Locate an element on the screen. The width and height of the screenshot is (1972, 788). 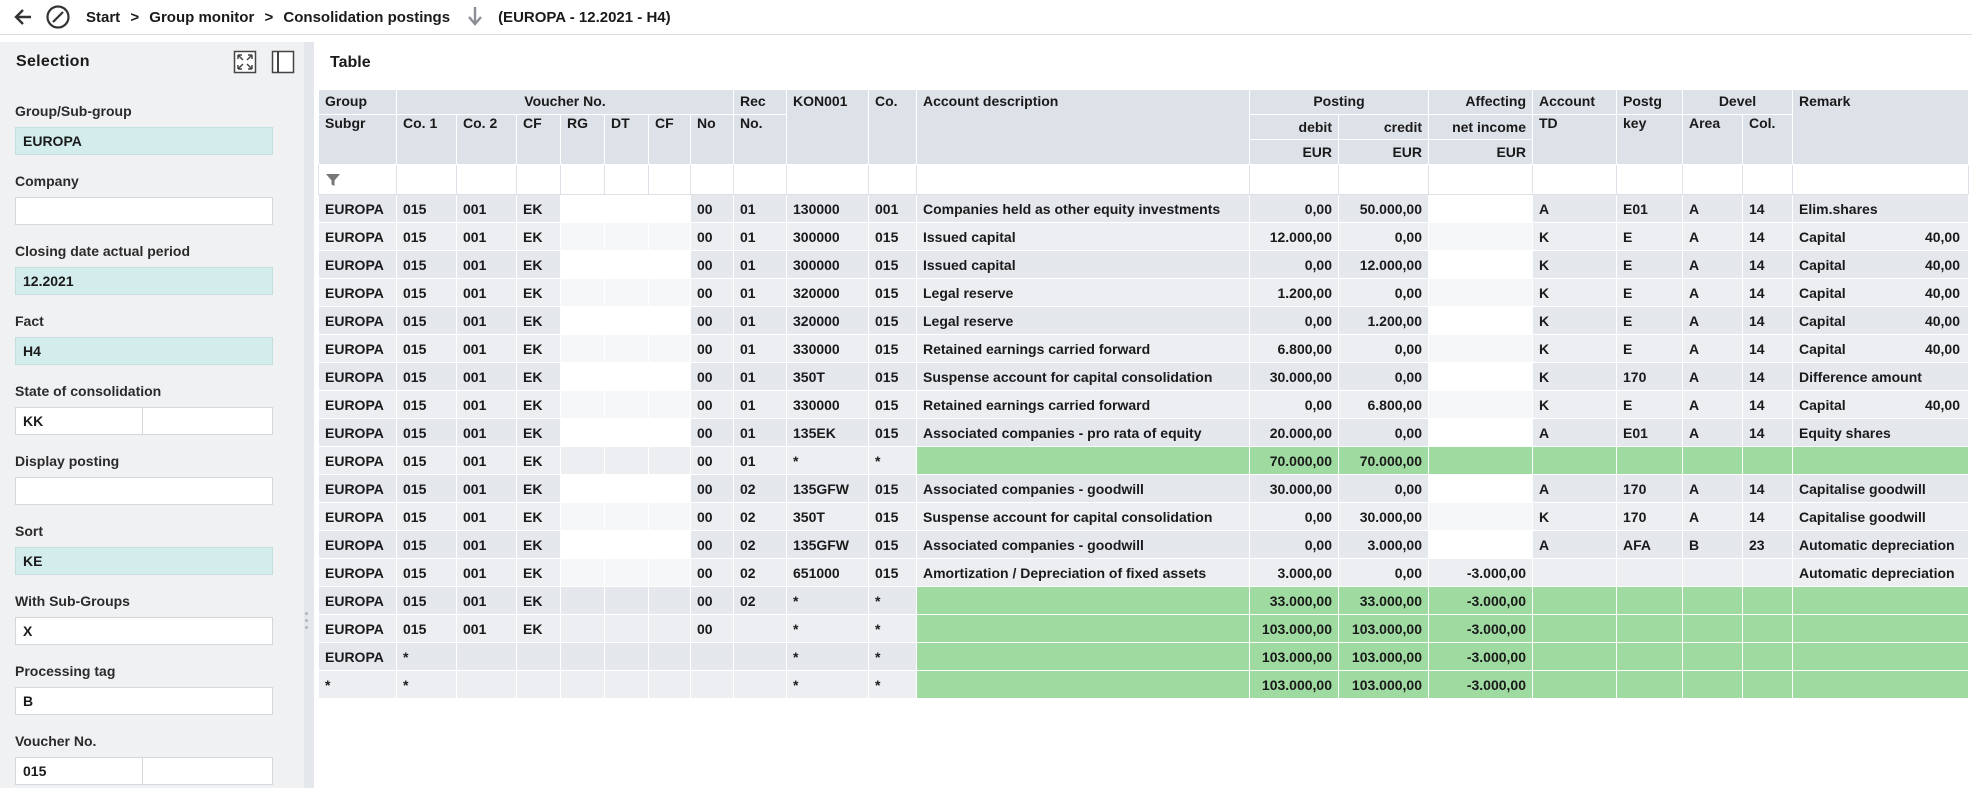
sort-input: KE is located at coordinates (144, 561).